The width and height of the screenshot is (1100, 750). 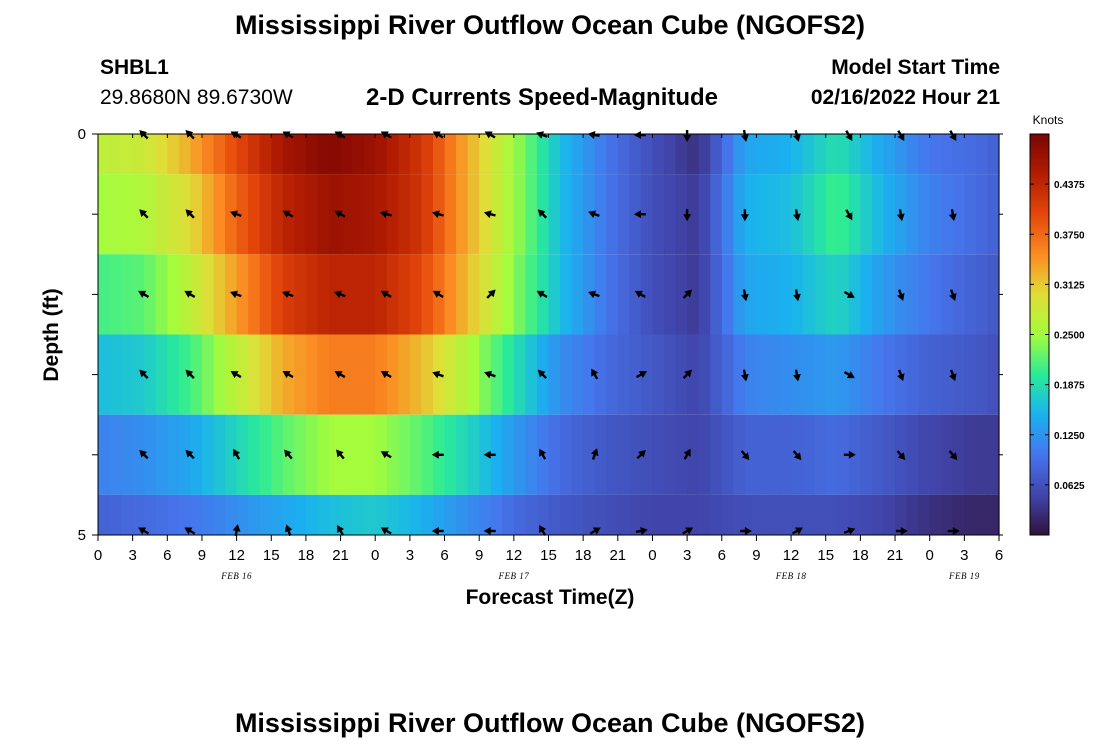 I want to click on x-tick-label: 9, so click(x=756, y=555).